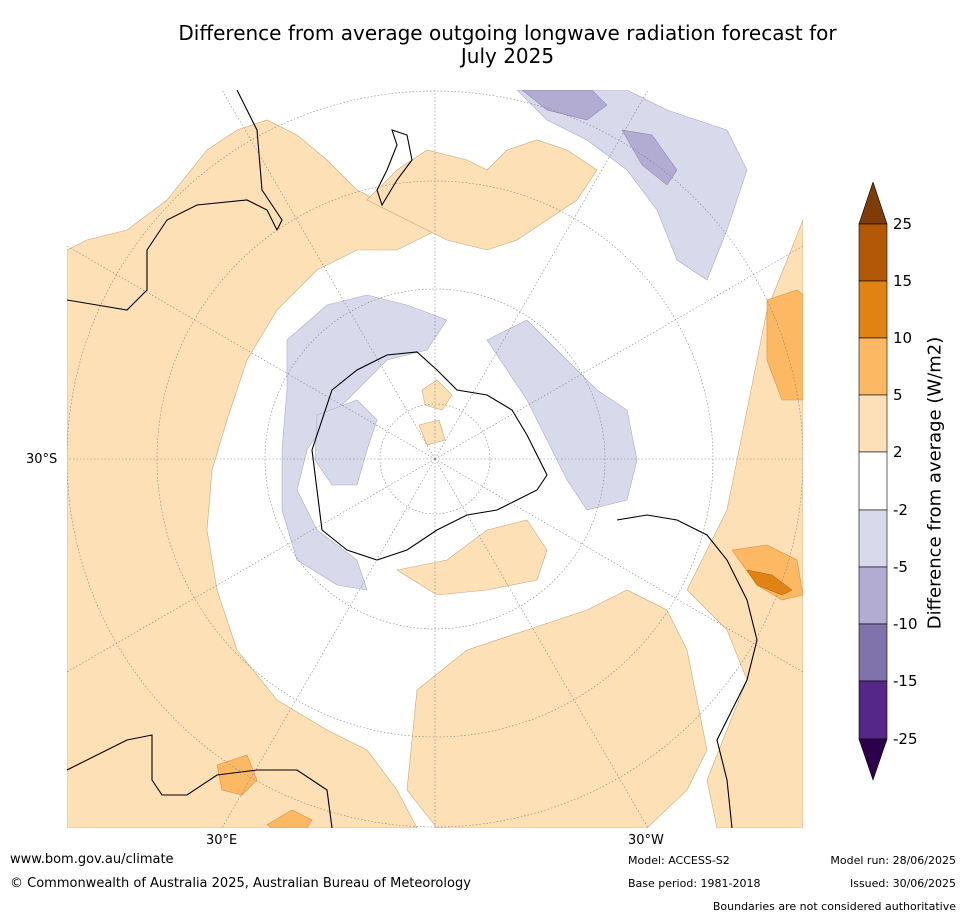 This screenshot has width=965, height=919. I want to click on lon-label-30e: 30°E, so click(222, 840).